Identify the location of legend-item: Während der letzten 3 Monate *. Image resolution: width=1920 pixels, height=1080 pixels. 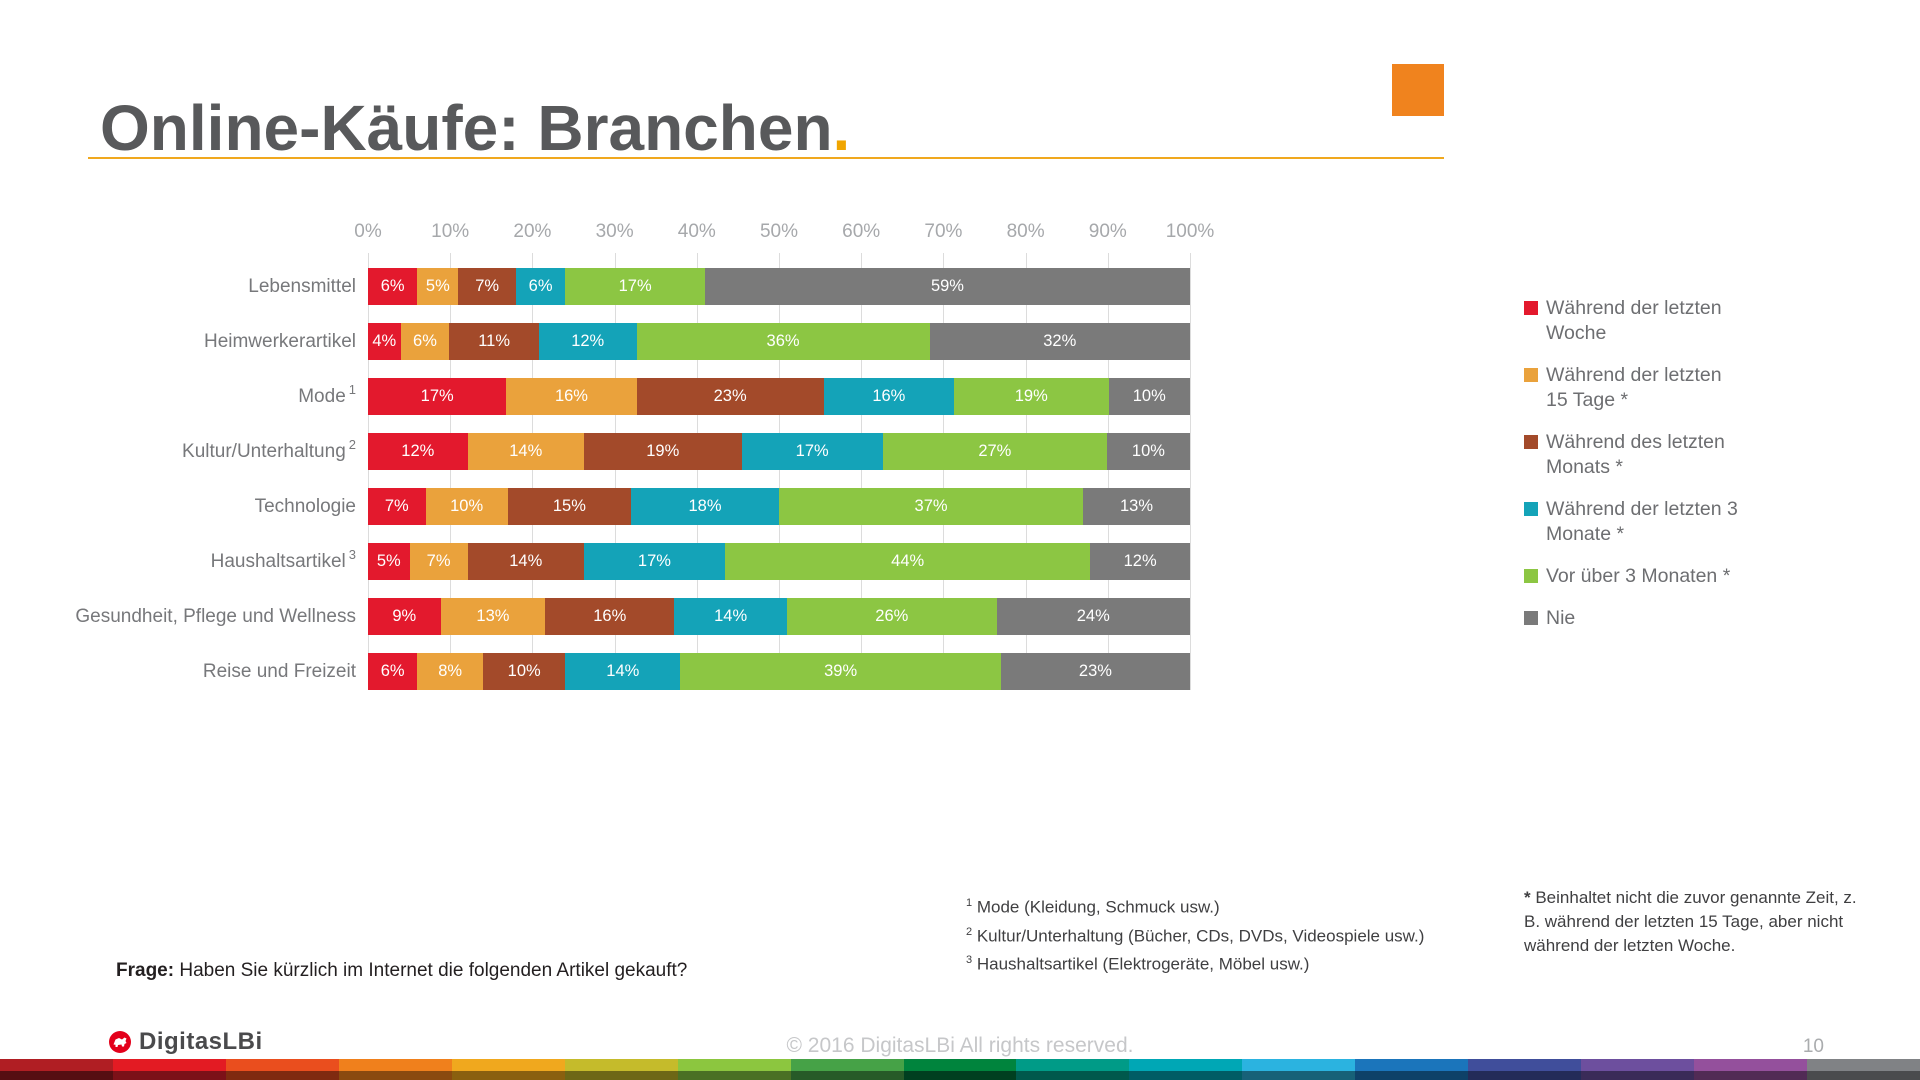
(1635, 522).